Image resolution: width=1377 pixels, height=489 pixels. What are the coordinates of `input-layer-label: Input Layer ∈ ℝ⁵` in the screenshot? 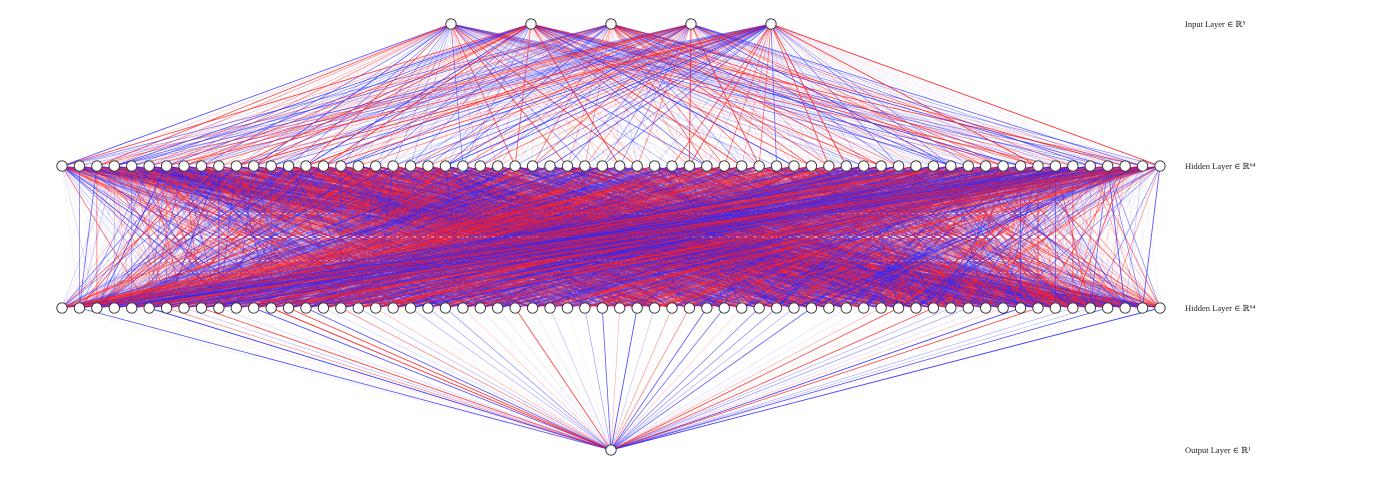 It's located at (1215, 24).